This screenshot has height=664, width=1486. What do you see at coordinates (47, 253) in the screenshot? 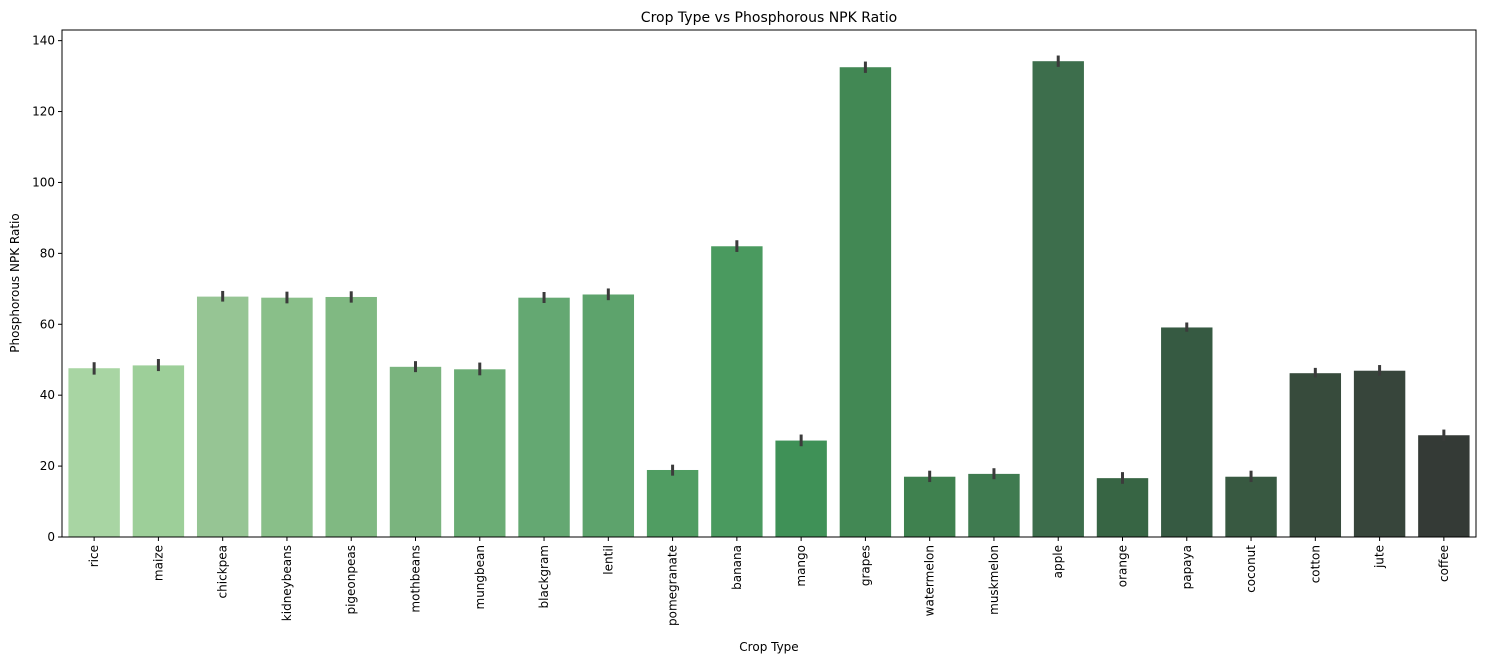
I see `y-tick-label-80: 80` at bounding box center [47, 253].